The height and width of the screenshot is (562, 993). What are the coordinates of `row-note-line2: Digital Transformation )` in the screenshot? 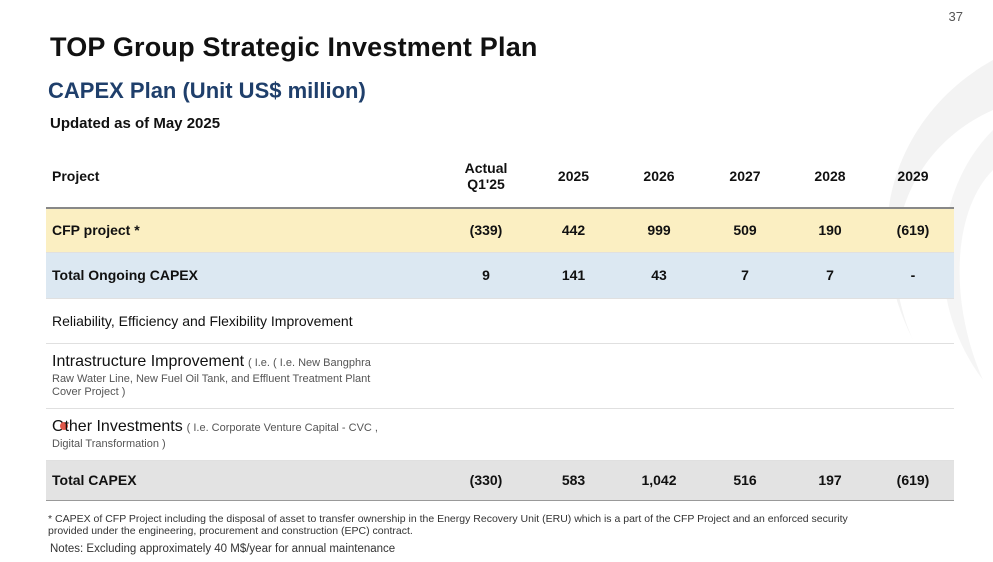 It's located at (109, 443).